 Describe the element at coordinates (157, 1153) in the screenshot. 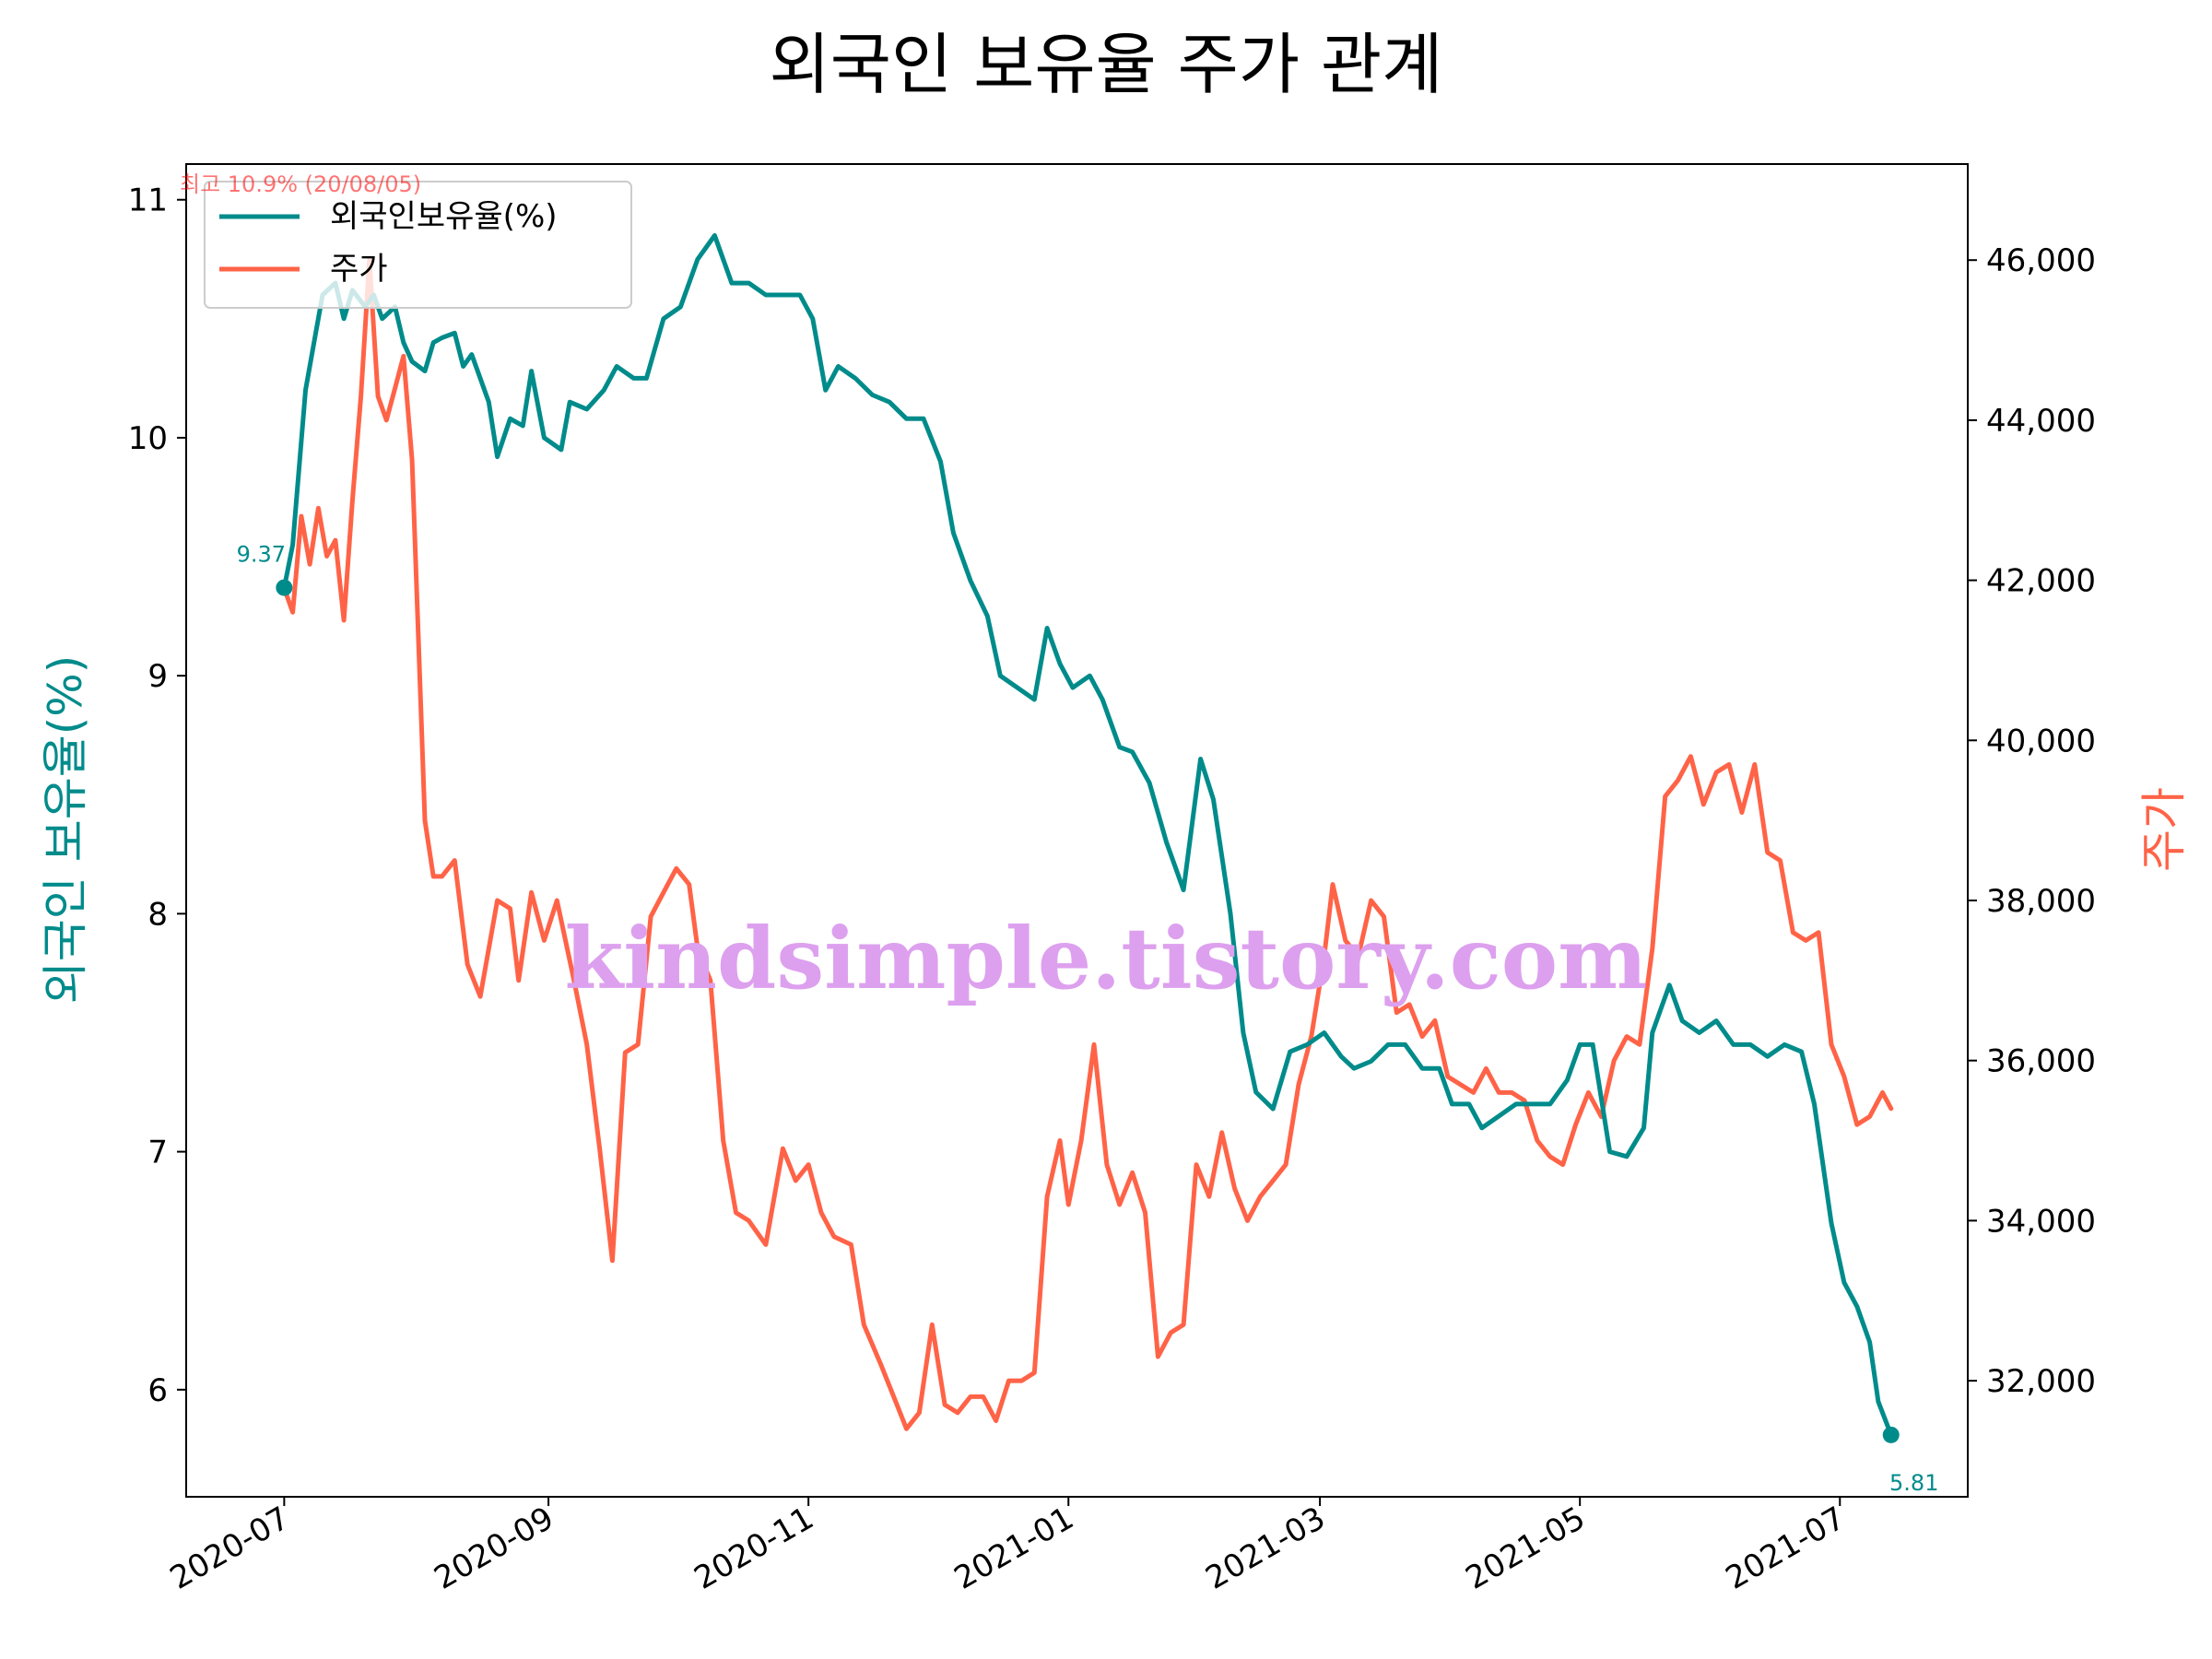

I see `y-left-tick-label: 7` at that location.